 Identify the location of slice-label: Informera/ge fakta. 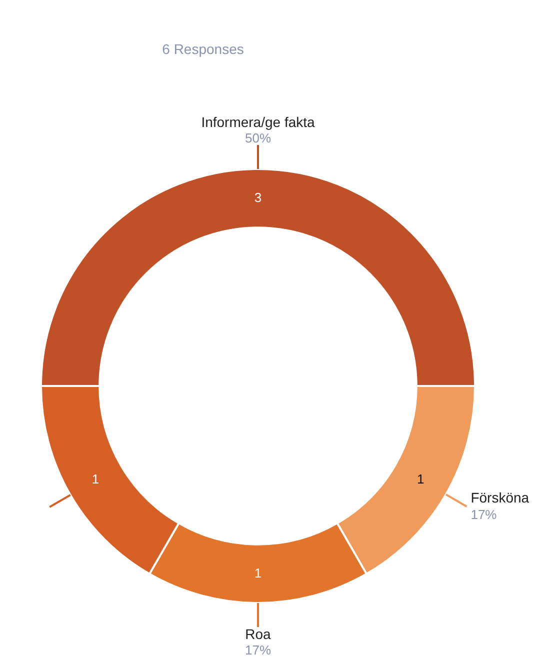
(258, 122).